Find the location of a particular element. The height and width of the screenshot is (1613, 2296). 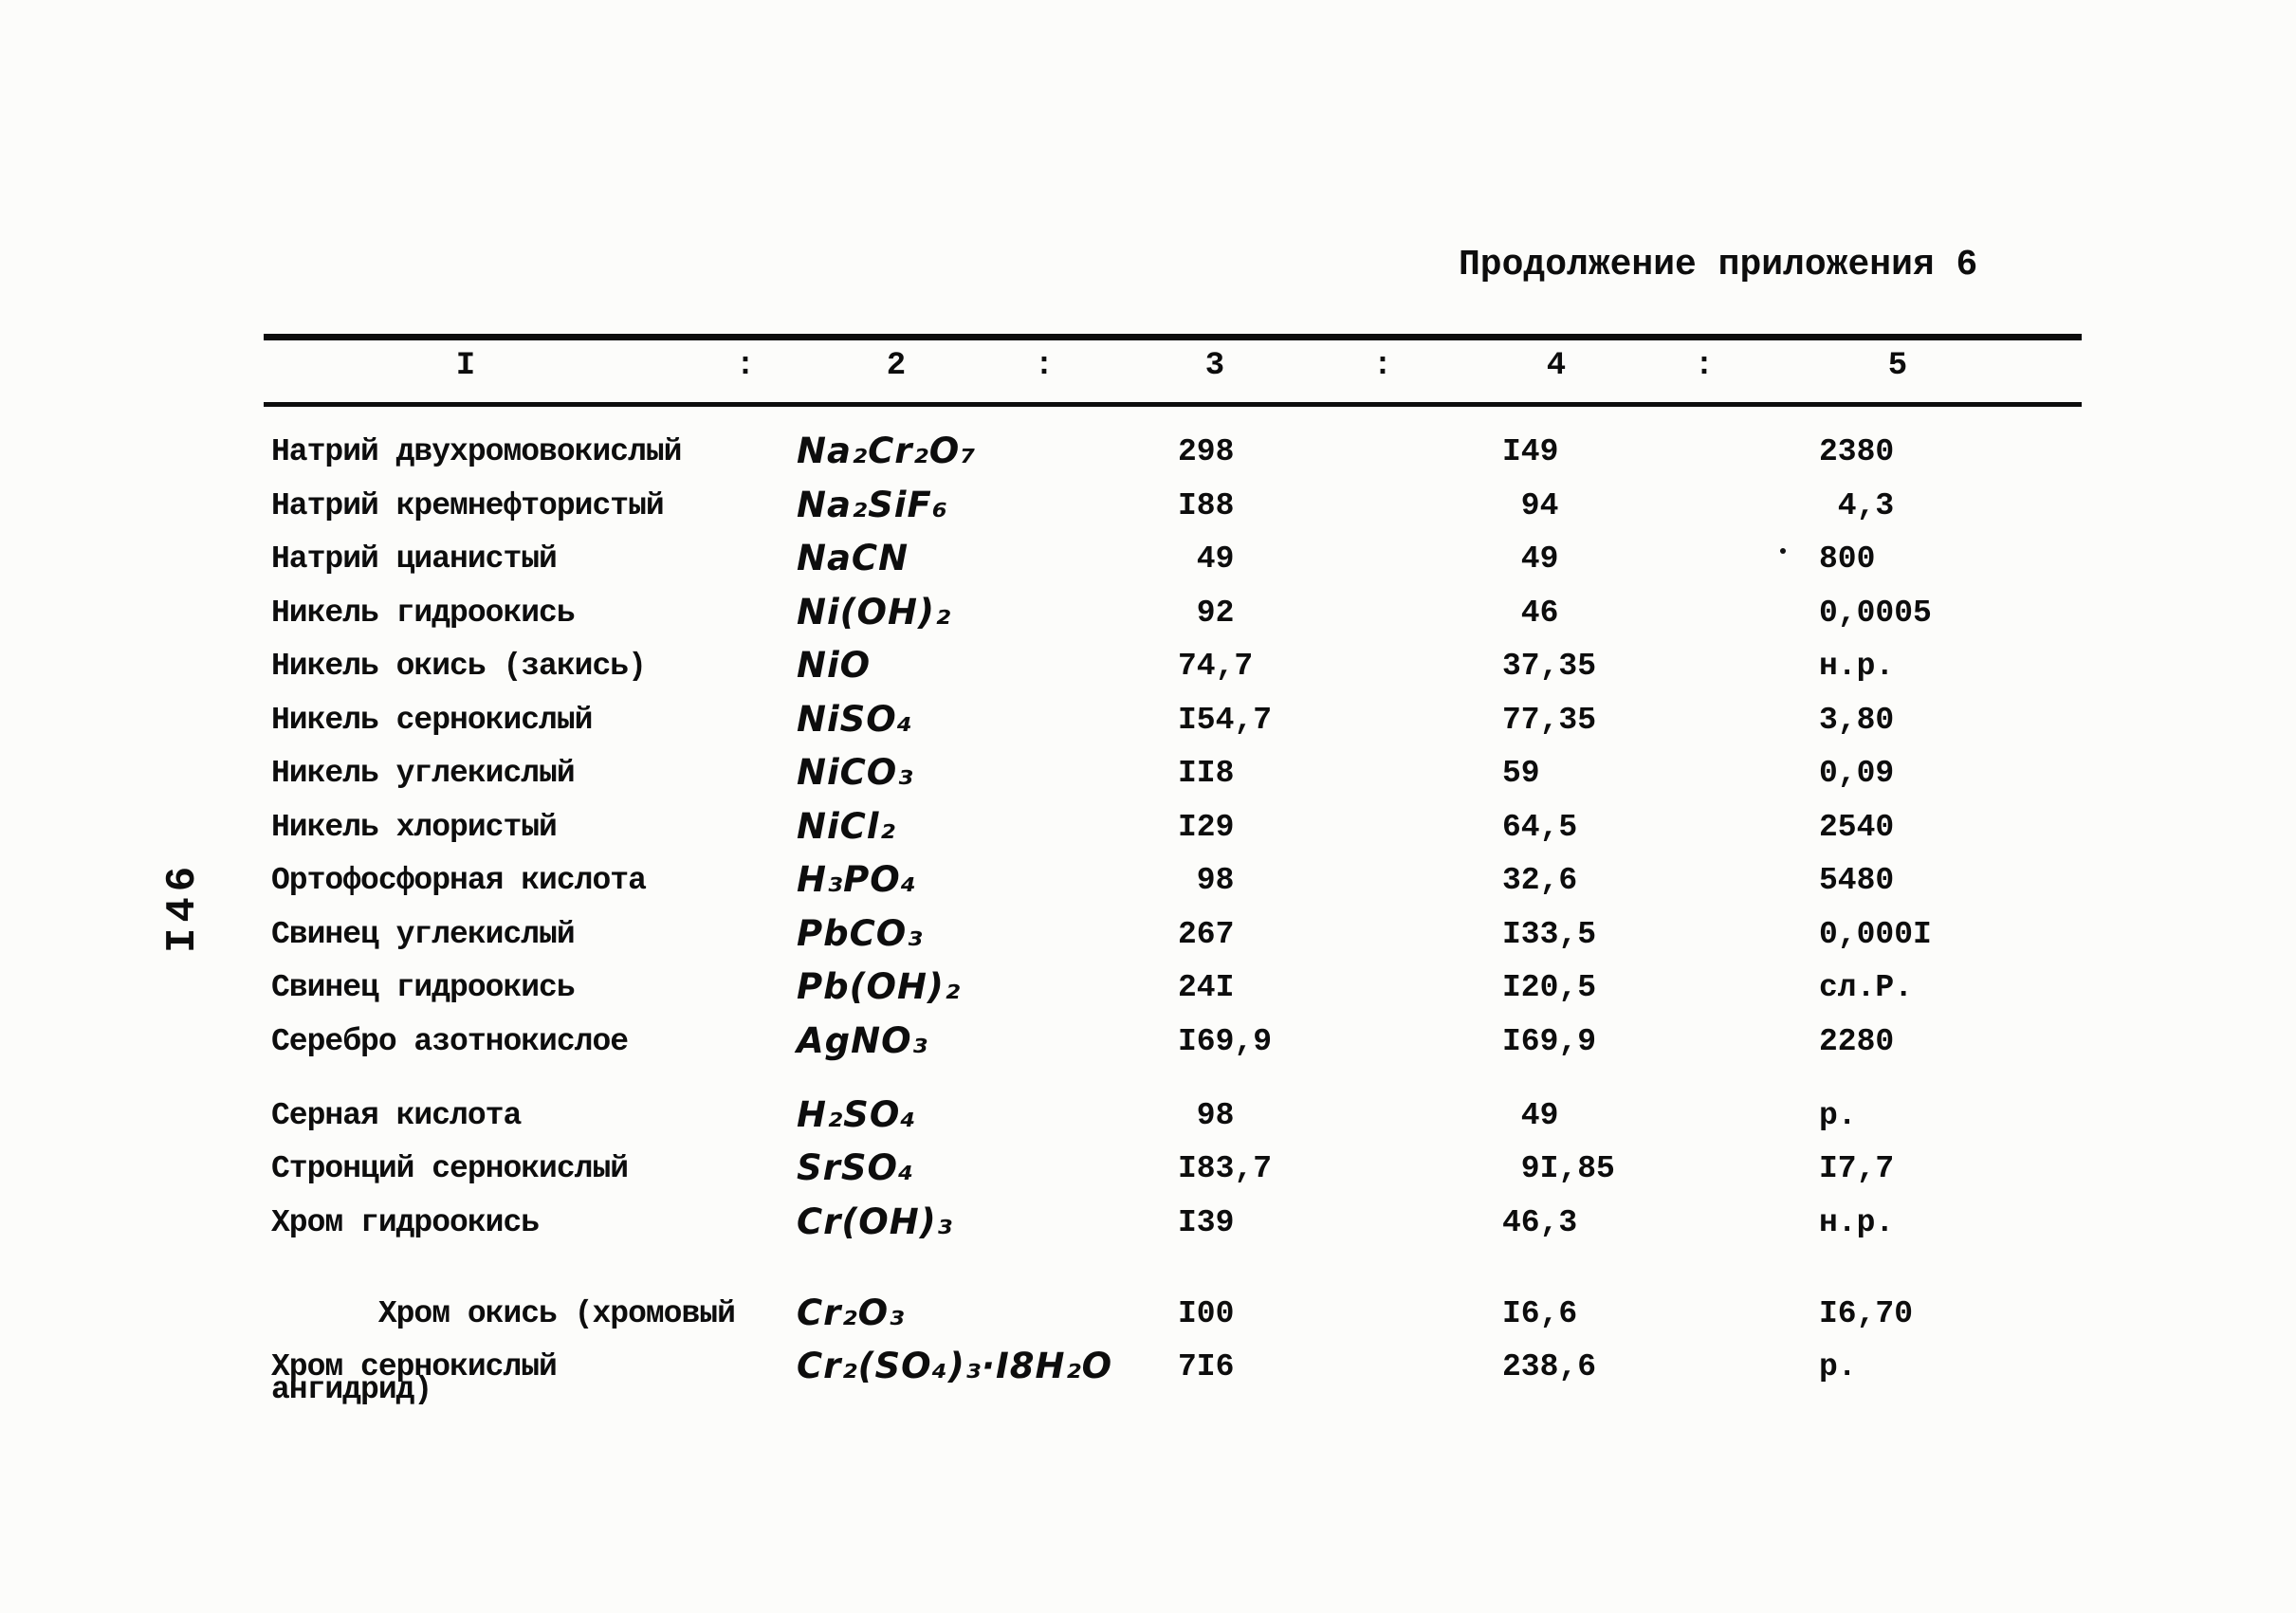

chemical-formula: H₃PO₄ is located at coordinates (857, 879).